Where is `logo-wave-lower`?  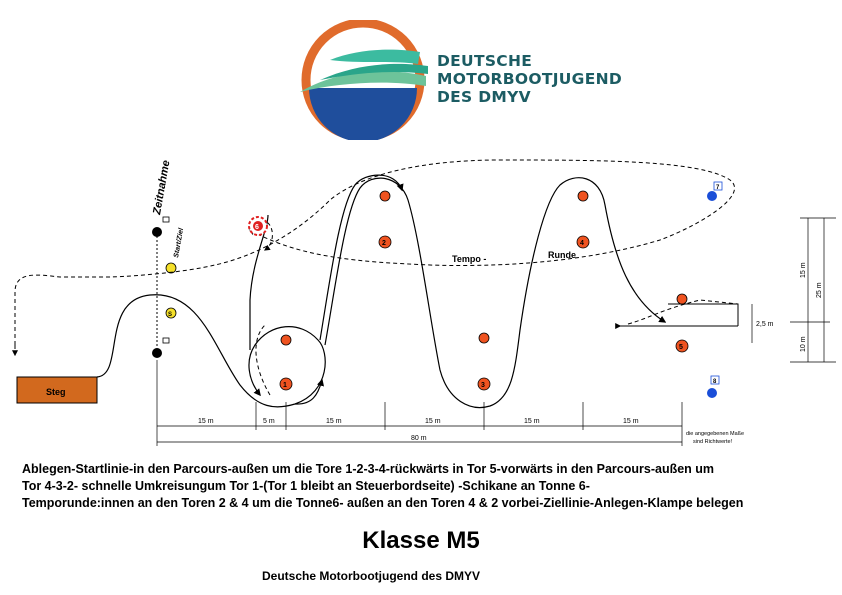 logo-wave-lower is located at coordinates (363, 81).